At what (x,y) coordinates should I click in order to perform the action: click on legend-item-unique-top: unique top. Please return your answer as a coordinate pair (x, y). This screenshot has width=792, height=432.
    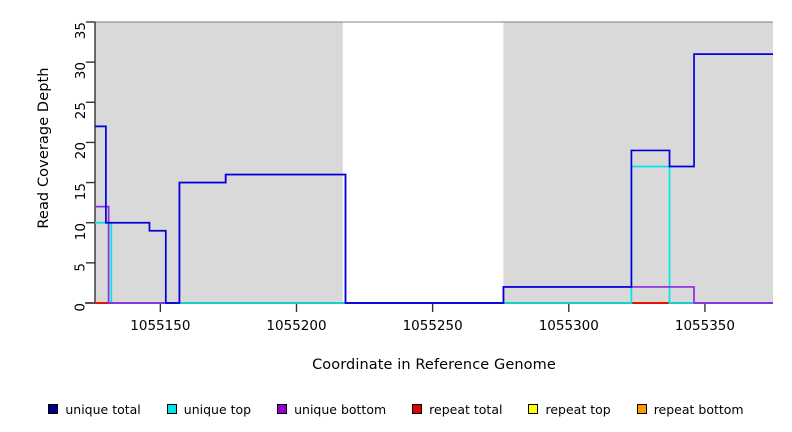
    Looking at the image, I should click on (209, 409).